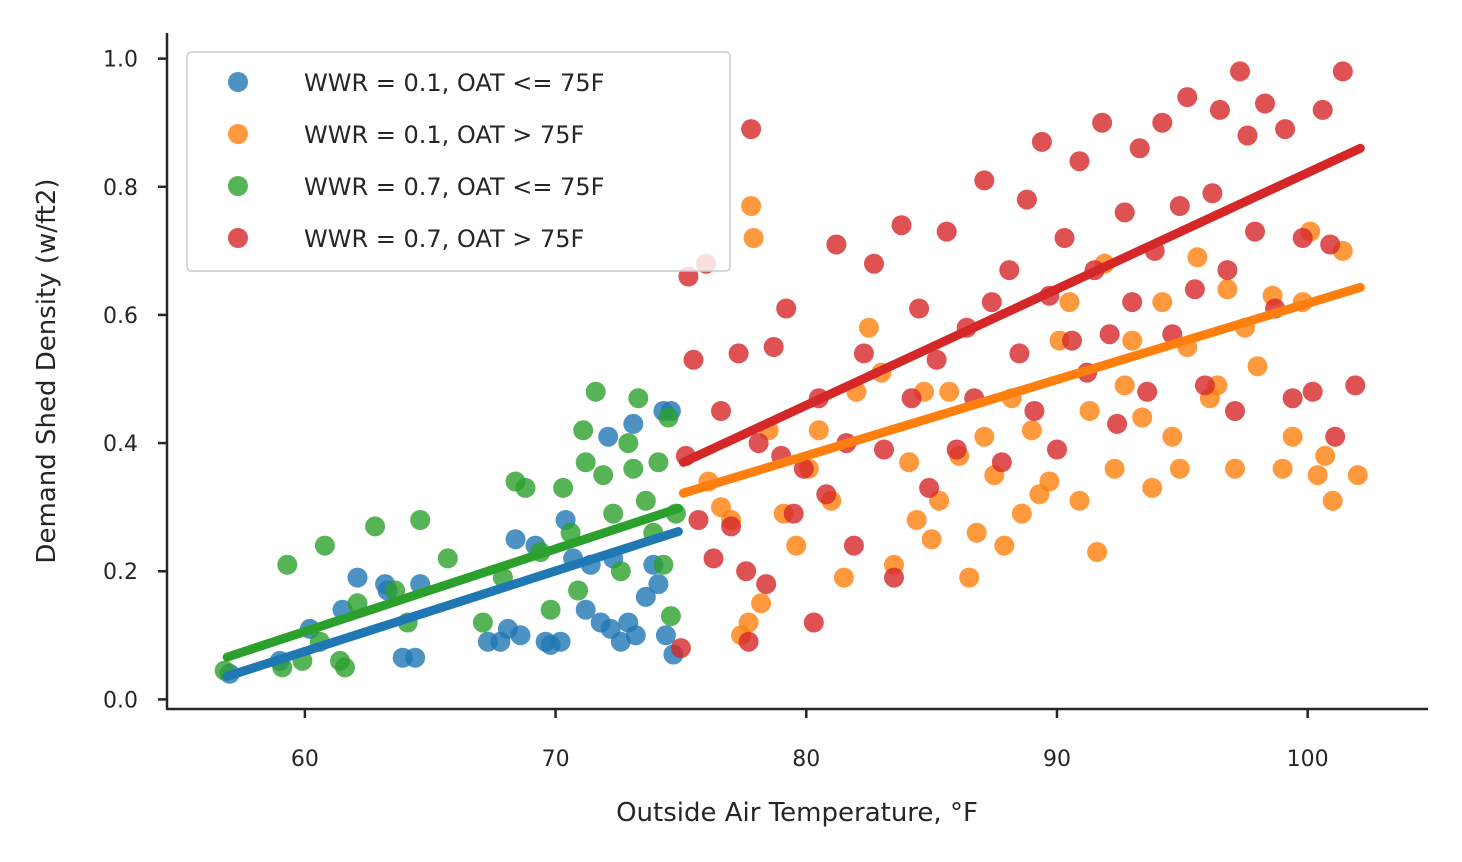 This screenshot has height=862, width=1462. Describe the element at coordinates (806, 759) in the screenshot. I see `x-tick-label: 80` at that location.